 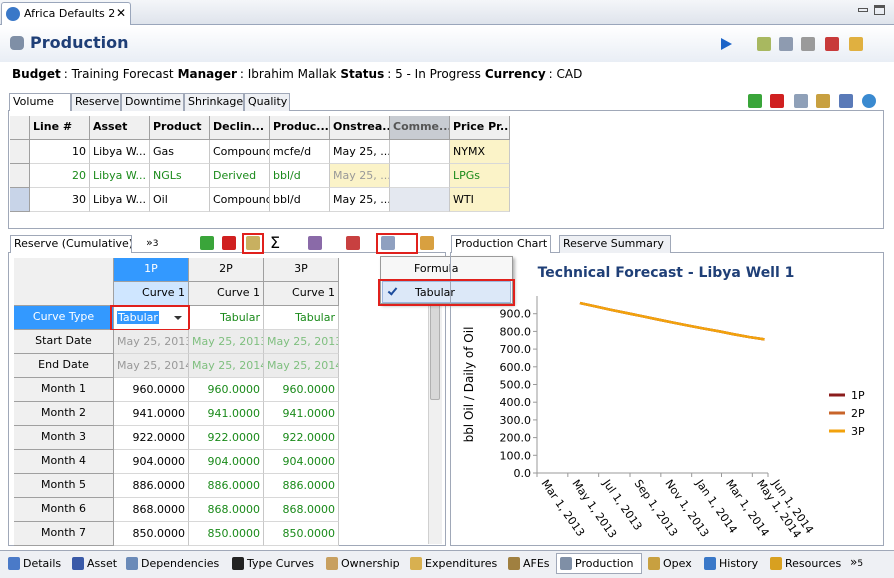 I want to click on y-tick-label: 300.0, so click(x=516, y=420).